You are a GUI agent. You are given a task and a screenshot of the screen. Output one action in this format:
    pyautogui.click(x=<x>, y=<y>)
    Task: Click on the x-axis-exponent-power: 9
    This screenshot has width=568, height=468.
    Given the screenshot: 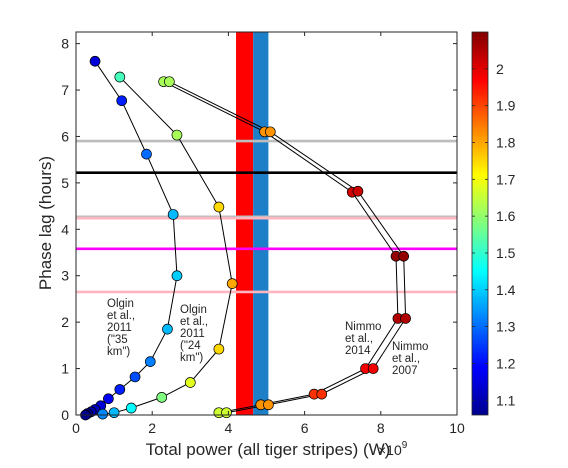 What is the action you would take?
    pyautogui.click(x=405, y=445)
    